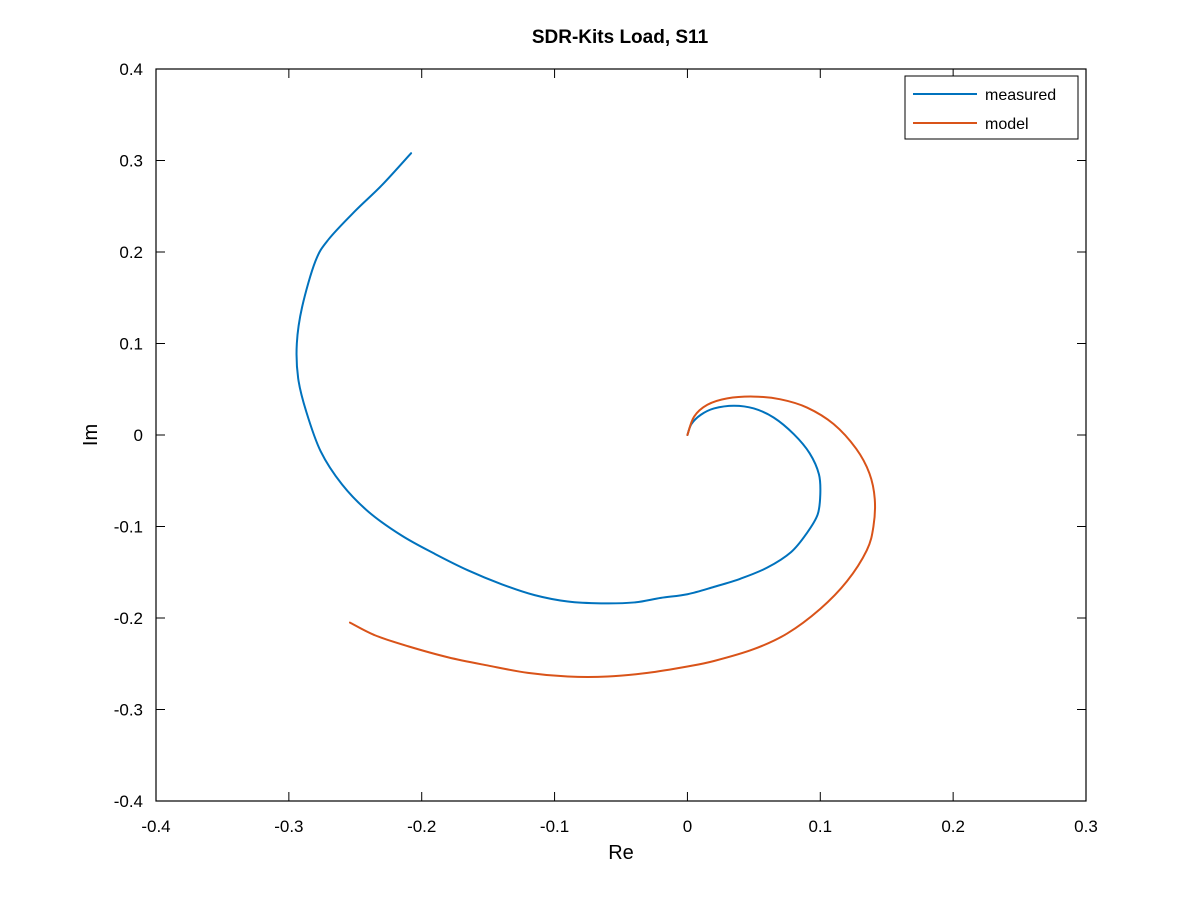 The width and height of the screenshot is (1200, 900). I want to click on y-tick-label: 0, so click(138, 435).